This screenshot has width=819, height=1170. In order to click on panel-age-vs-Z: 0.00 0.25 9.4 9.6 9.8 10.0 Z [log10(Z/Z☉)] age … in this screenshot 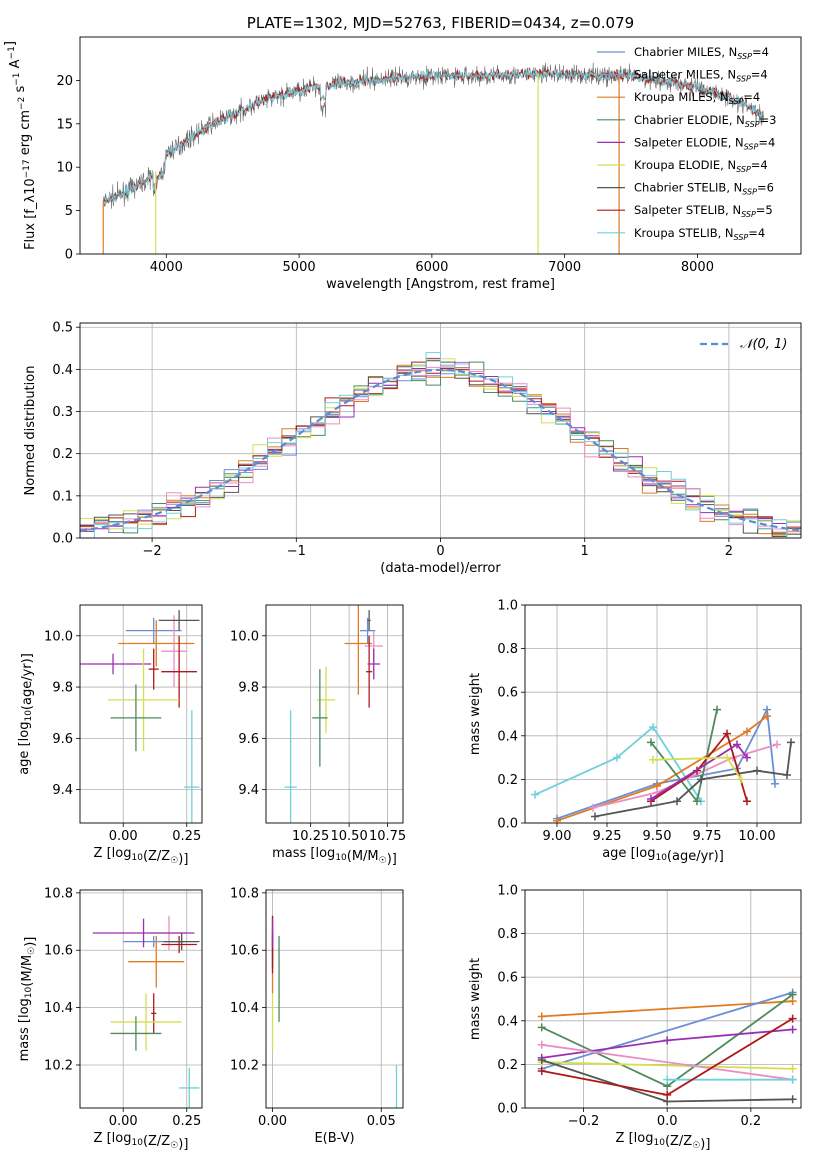, I will do `click(110, 735)`.